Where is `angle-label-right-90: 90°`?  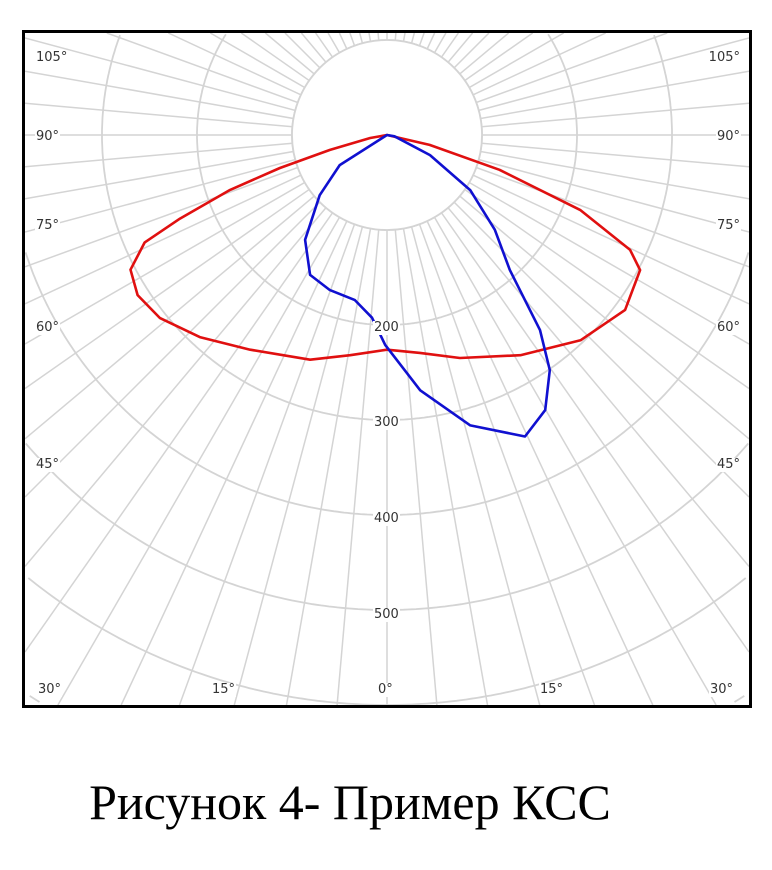 angle-label-right-90: 90° is located at coordinates (728, 136).